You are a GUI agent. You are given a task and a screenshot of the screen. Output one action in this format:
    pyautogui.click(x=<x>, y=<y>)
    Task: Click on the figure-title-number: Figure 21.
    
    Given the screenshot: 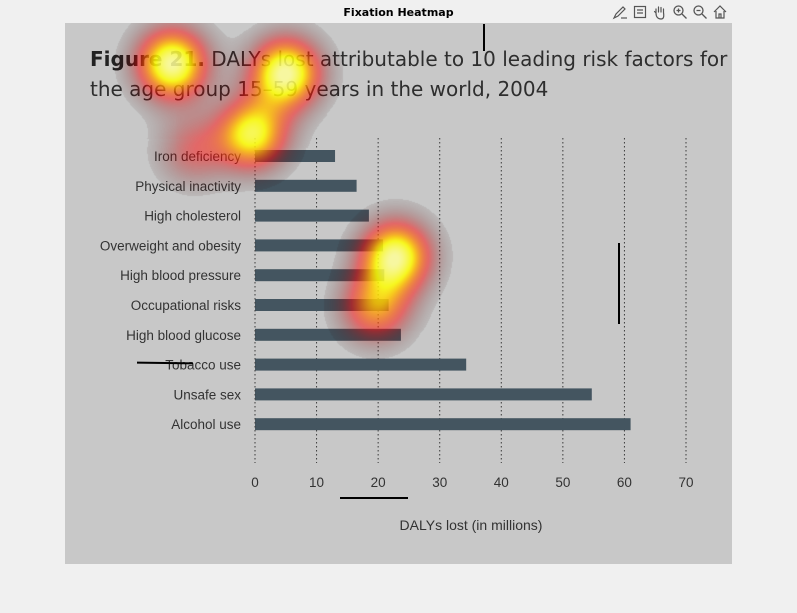 What is the action you would take?
    pyautogui.click(x=147, y=59)
    